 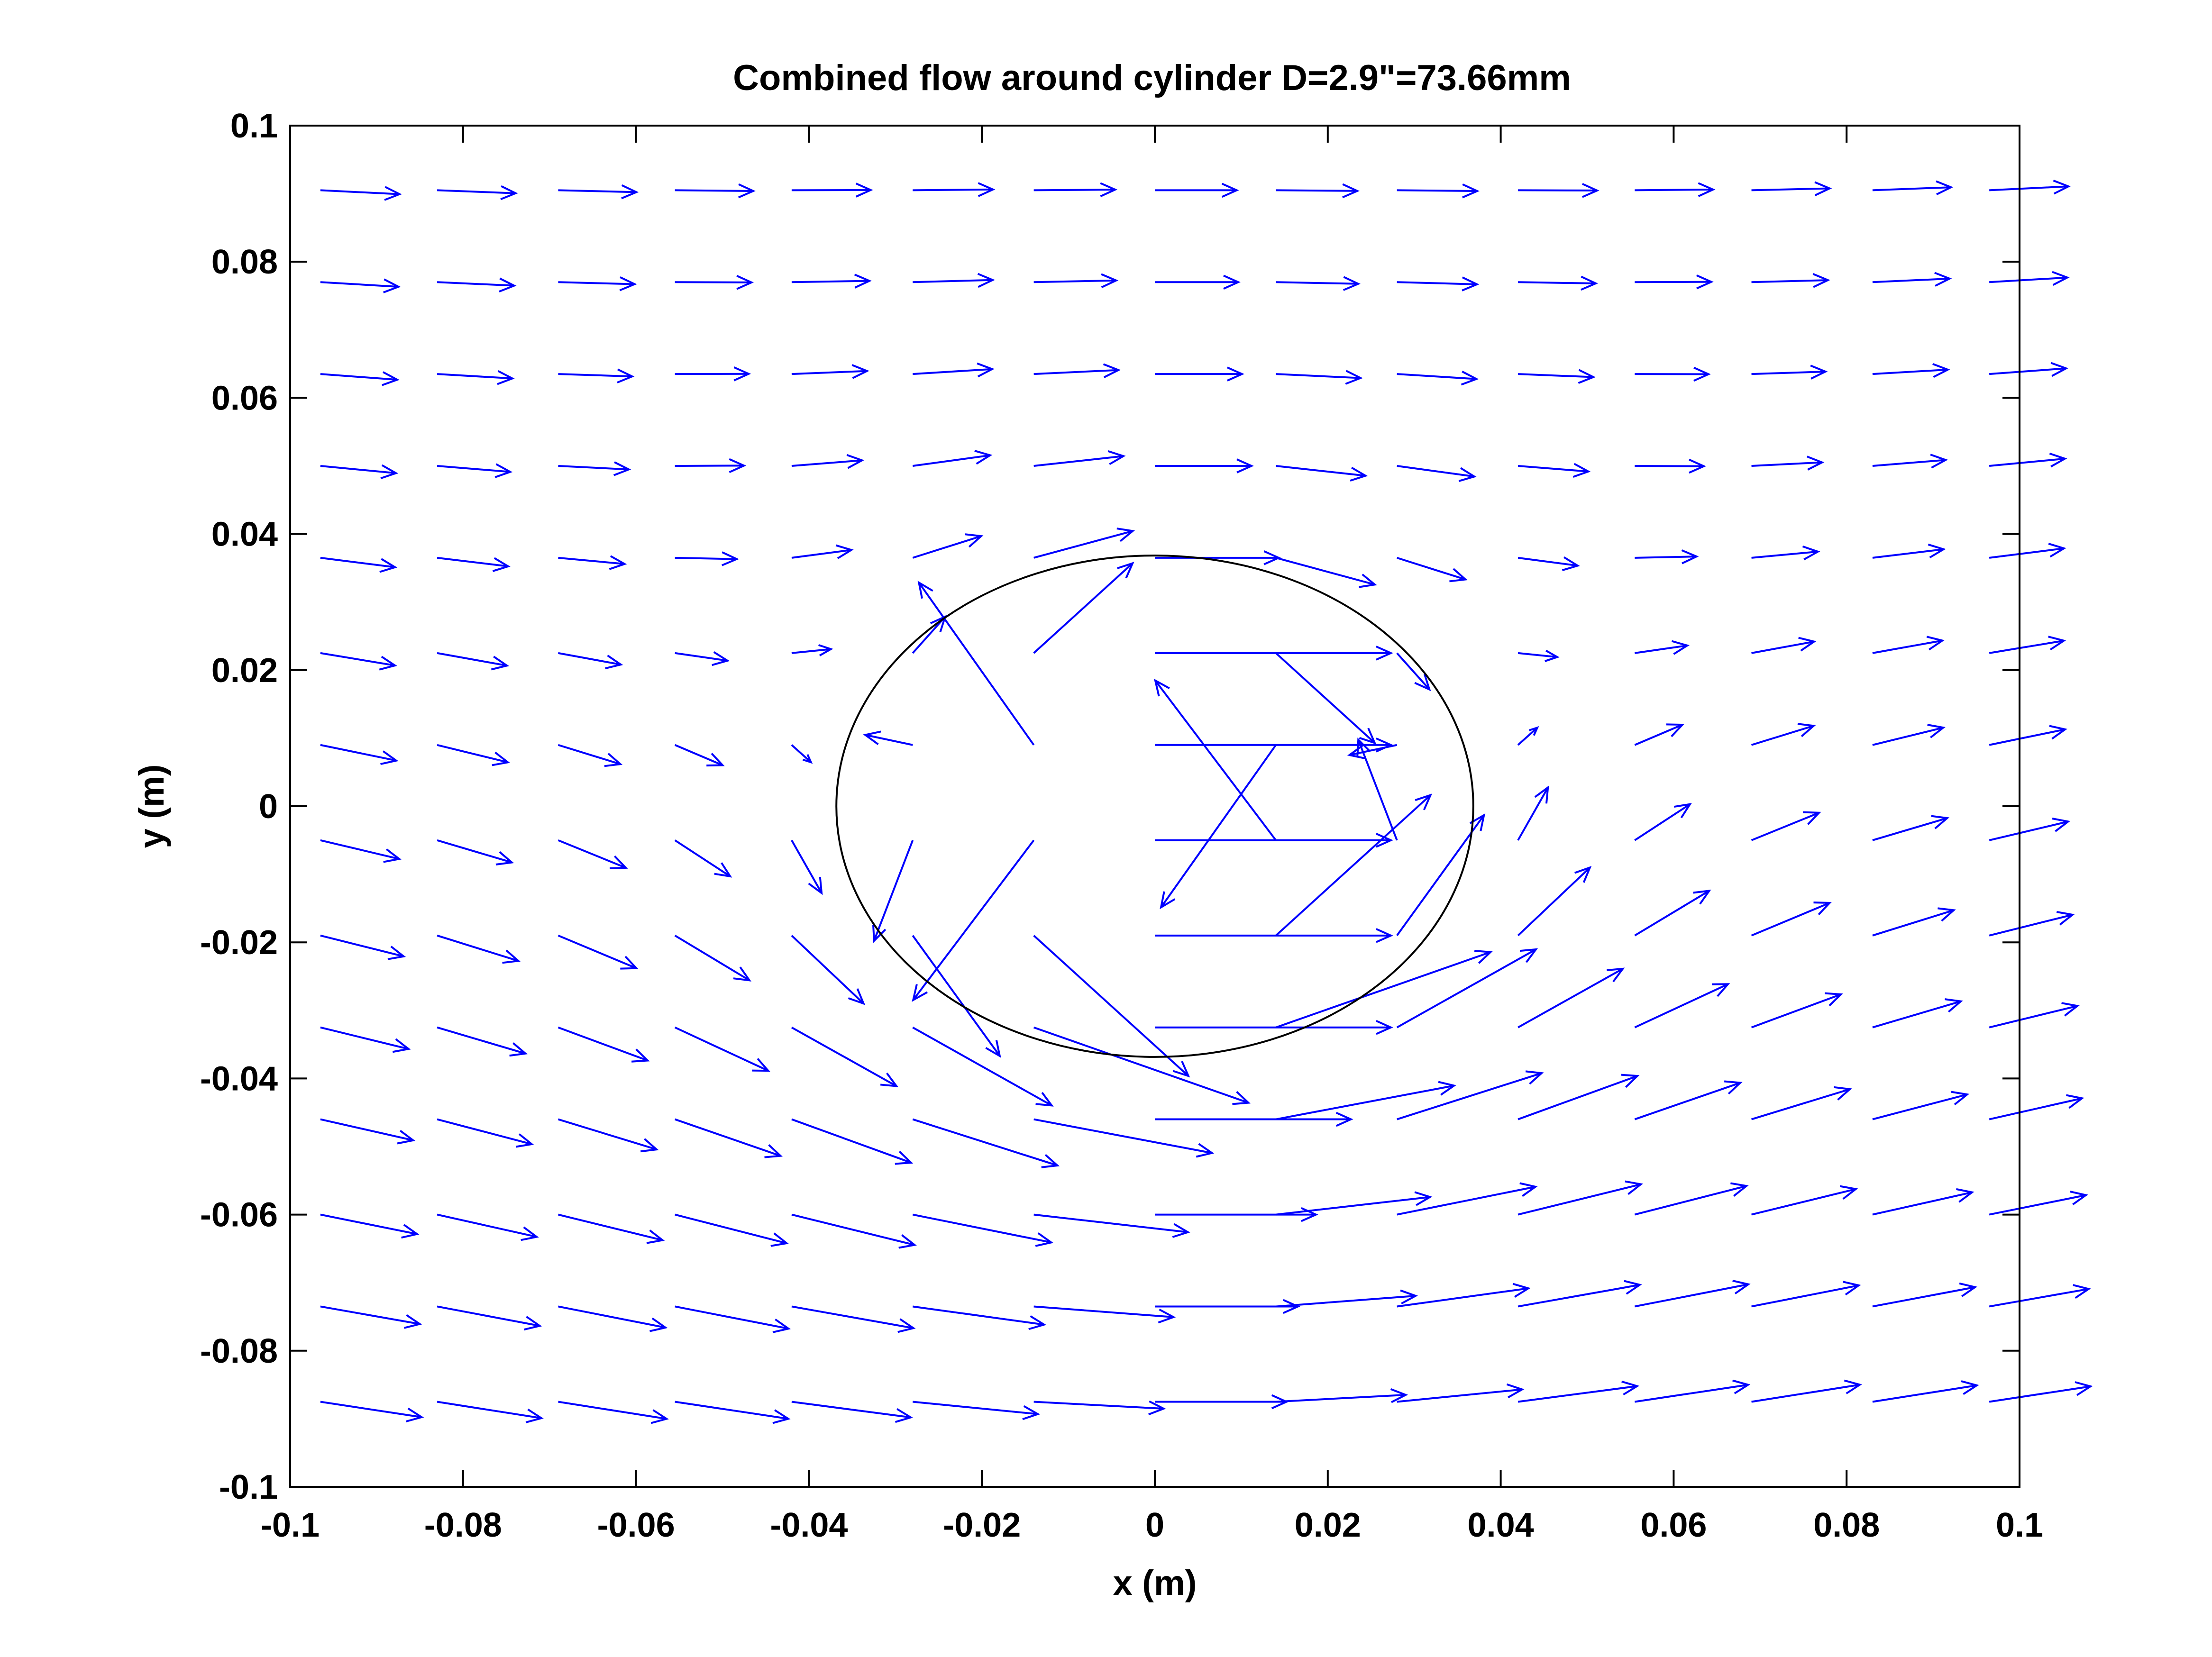 I want to click on cylinder-layer, so click(x=1154, y=806).